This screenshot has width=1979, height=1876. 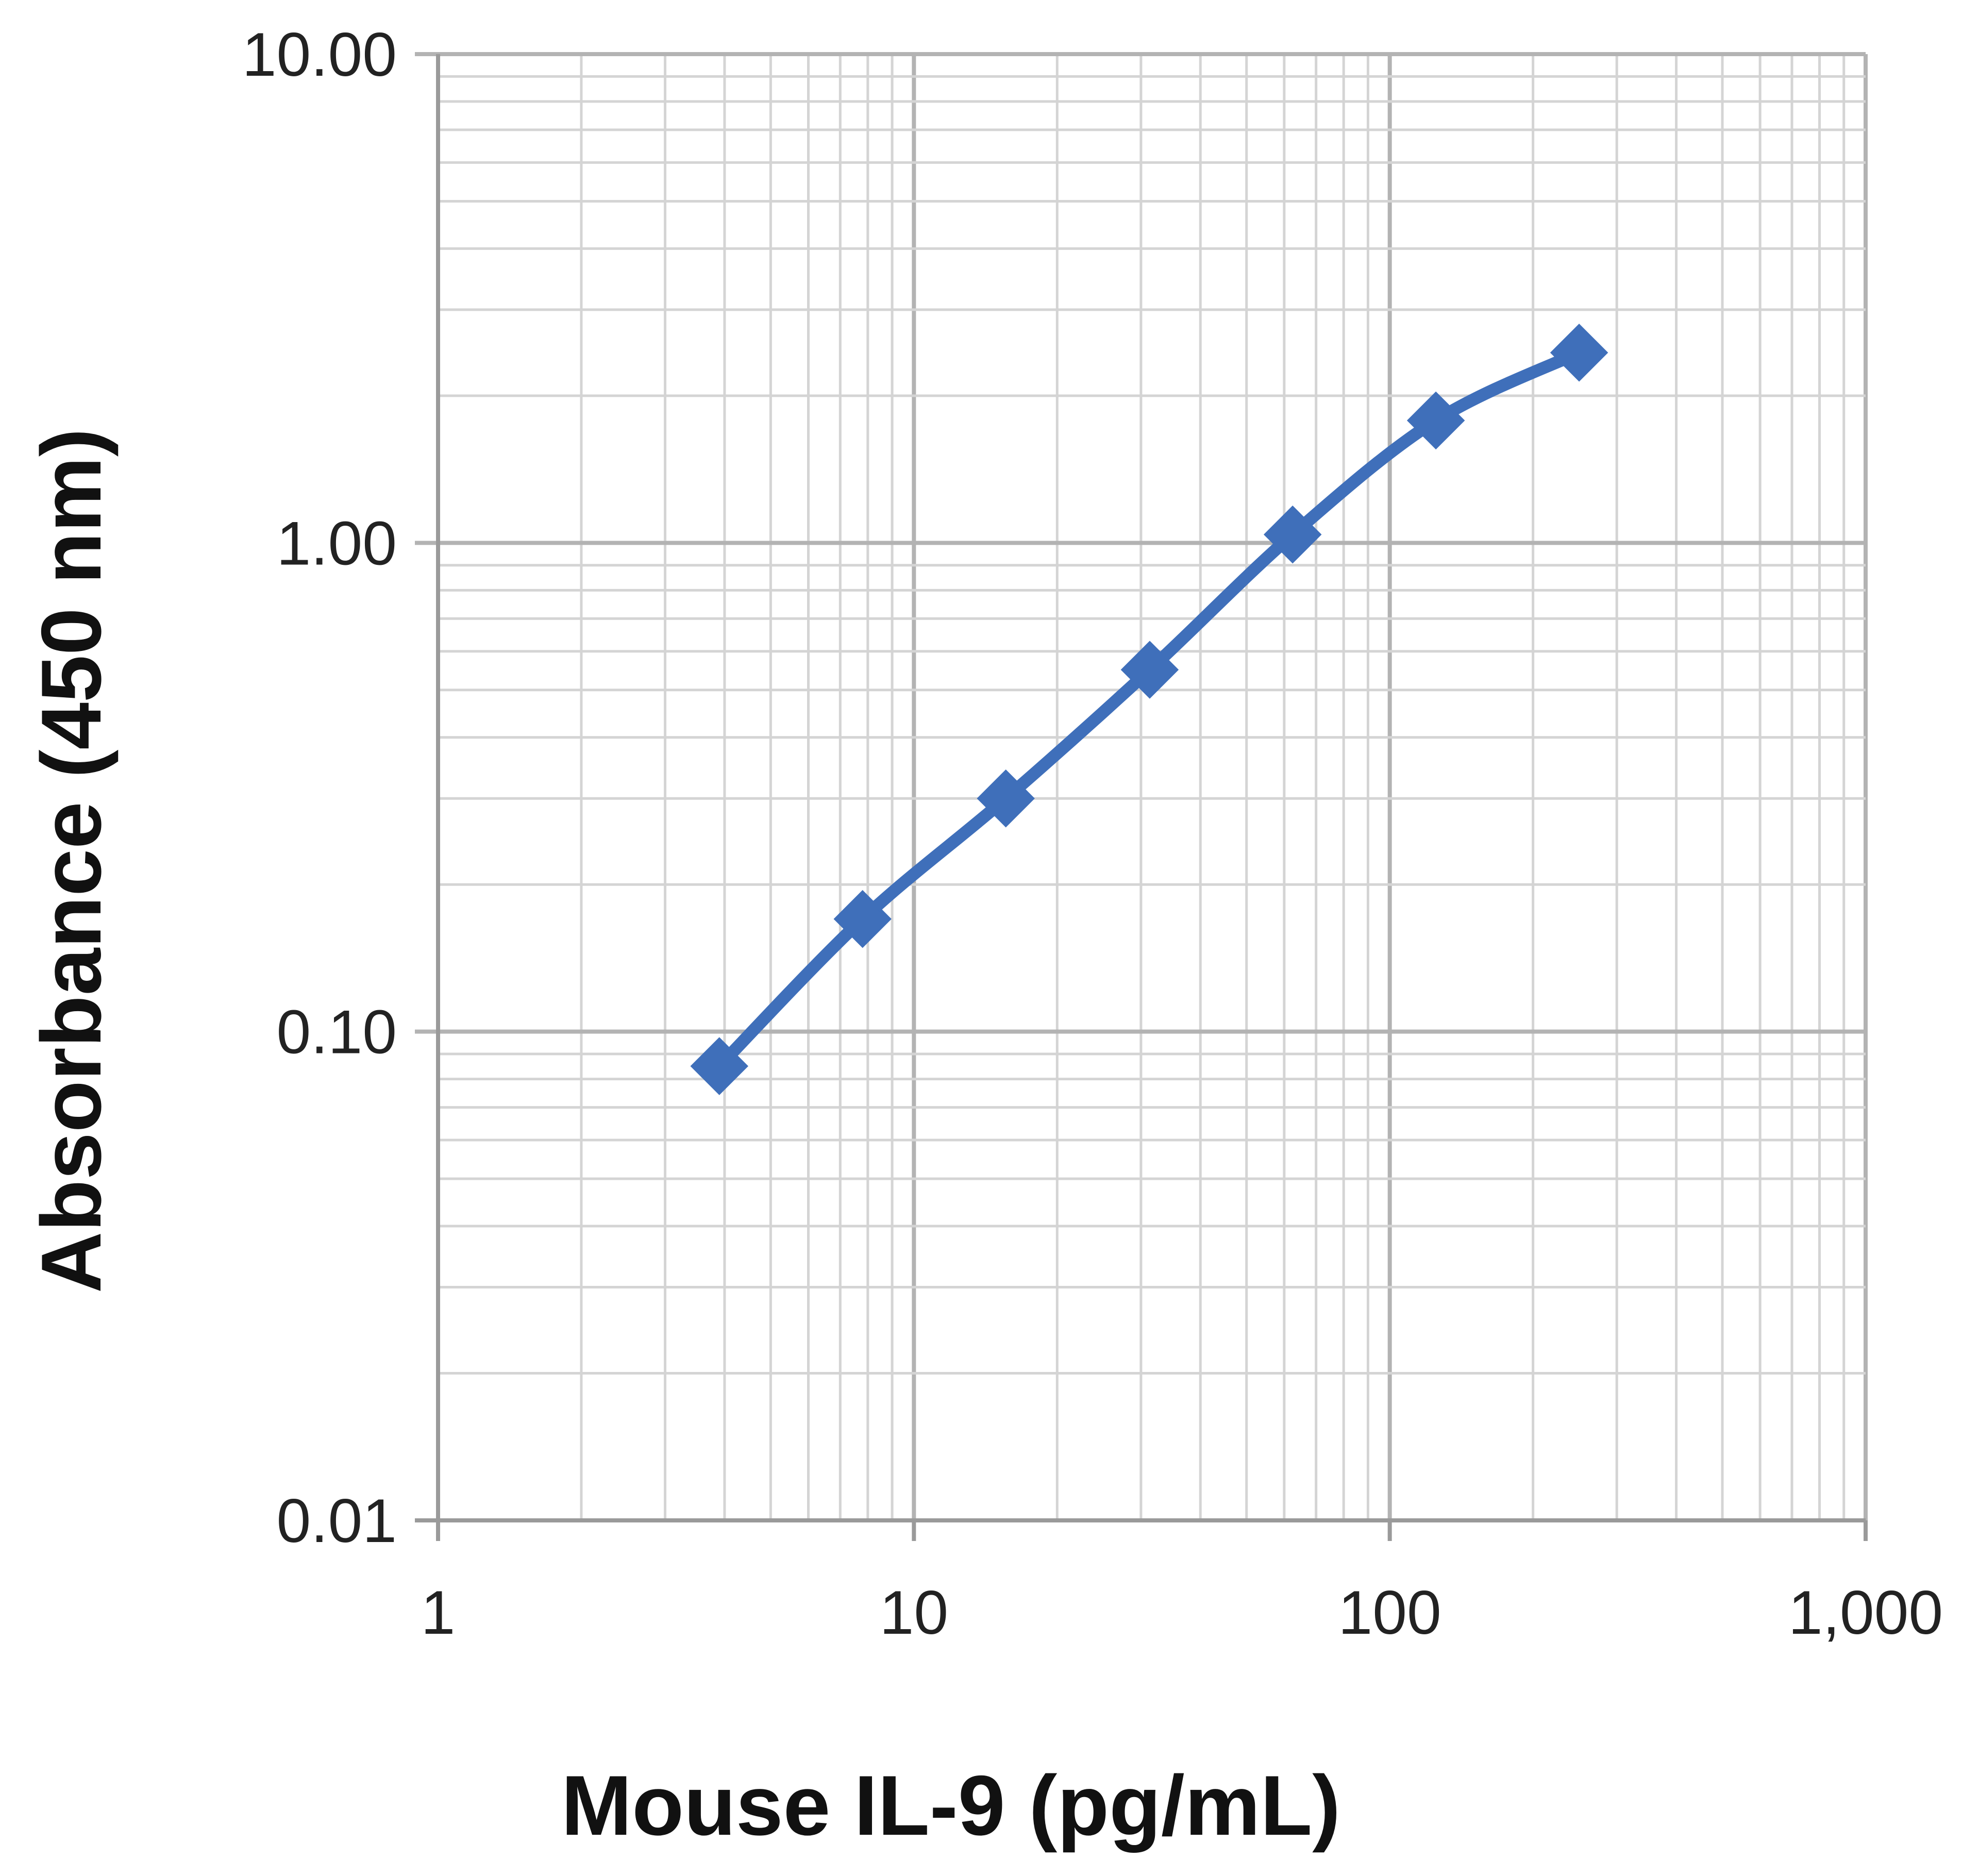 I want to click on y-tick-label: 0.01, so click(x=336, y=1520).